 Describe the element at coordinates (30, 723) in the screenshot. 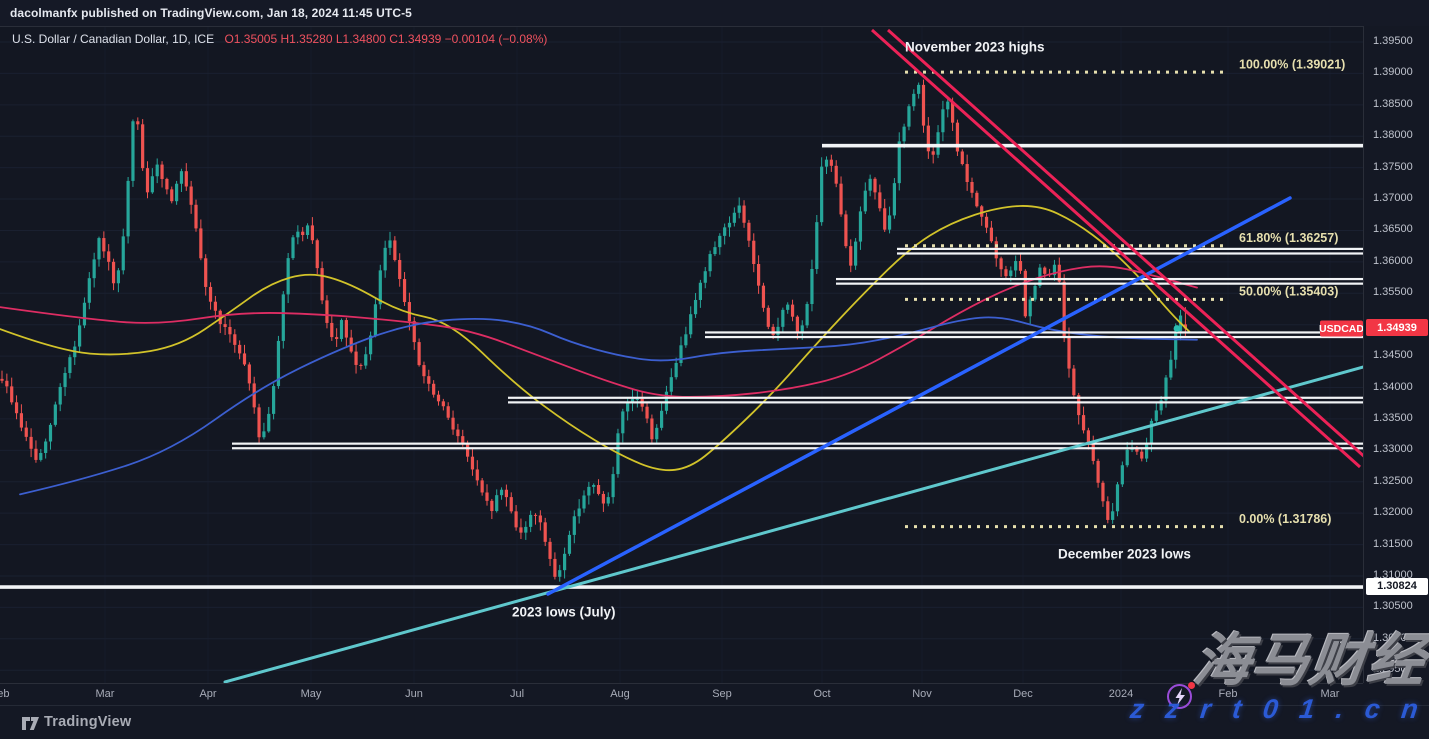

I see `tradingview-logo-icon` at that location.